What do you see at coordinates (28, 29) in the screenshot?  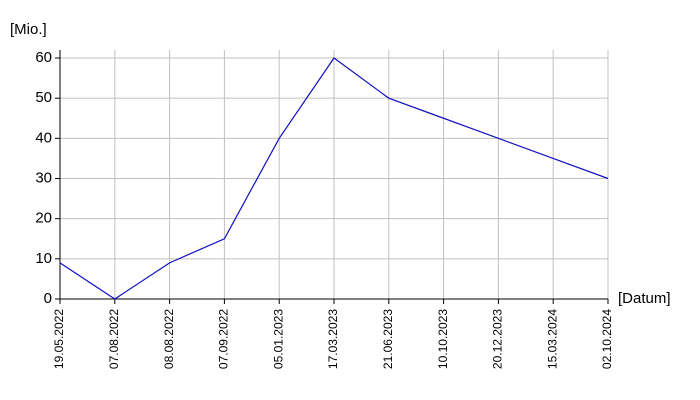 I see `y-axis-label: [Mio.]` at bounding box center [28, 29].